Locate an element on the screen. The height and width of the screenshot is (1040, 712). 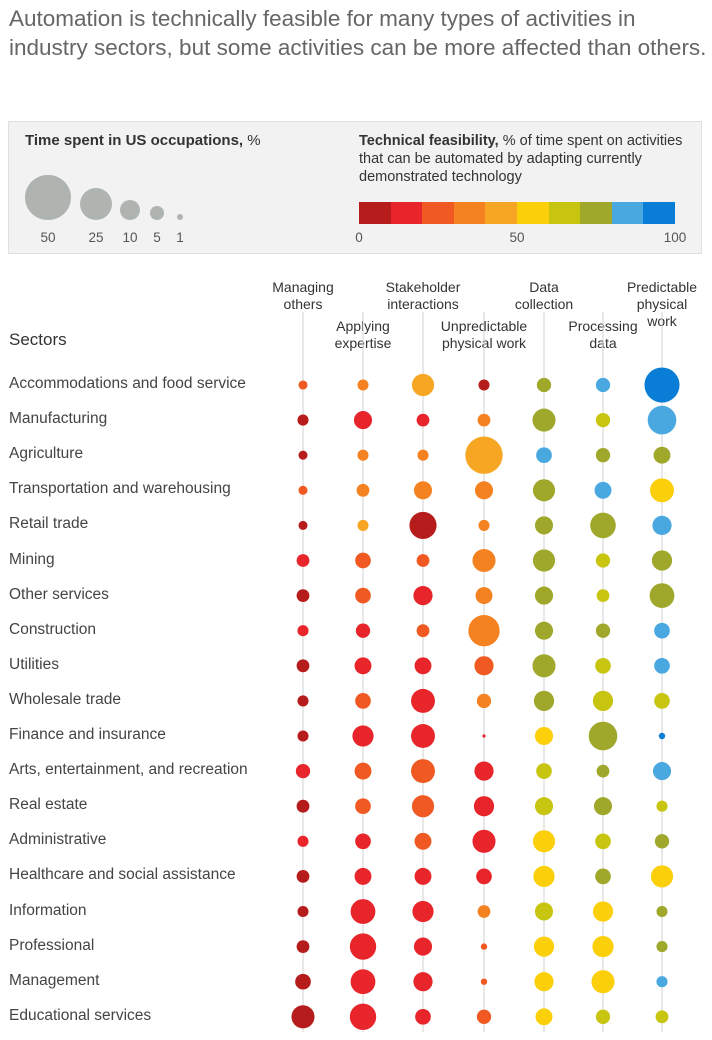
sectors-header: Sectors is located at coordinates (38, 339).